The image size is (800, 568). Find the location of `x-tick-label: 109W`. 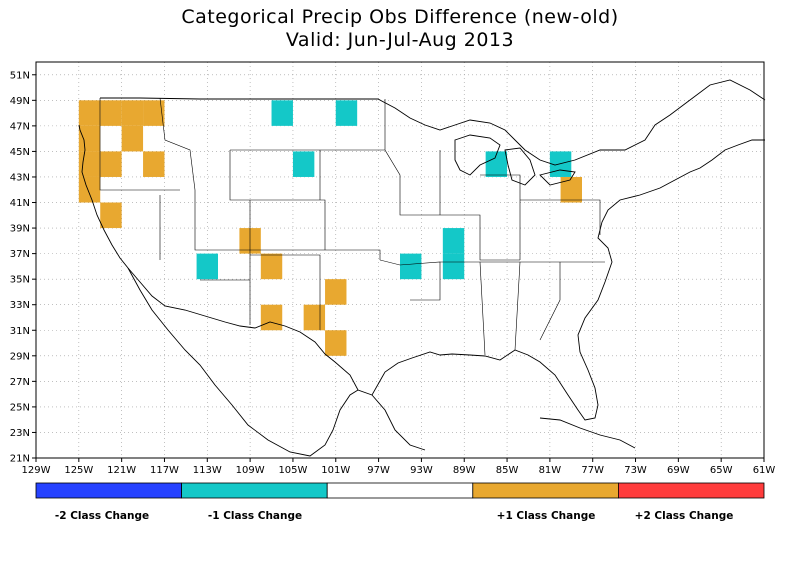

x-tick-label: 109W is located at coordinates (250, 470).